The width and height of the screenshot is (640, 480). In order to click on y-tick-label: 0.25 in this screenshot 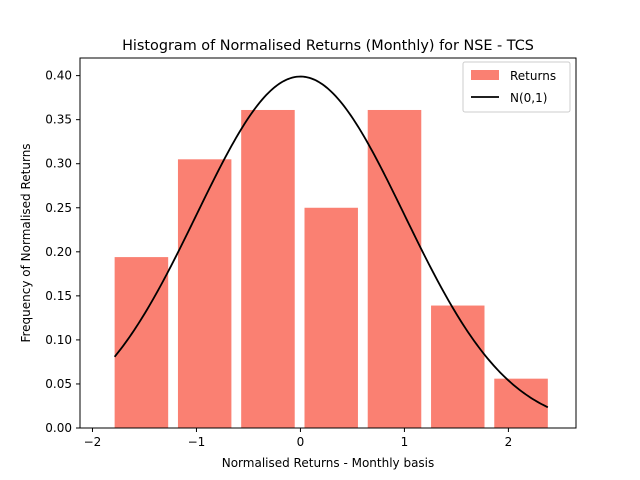, I will do `click(58, 208)`.